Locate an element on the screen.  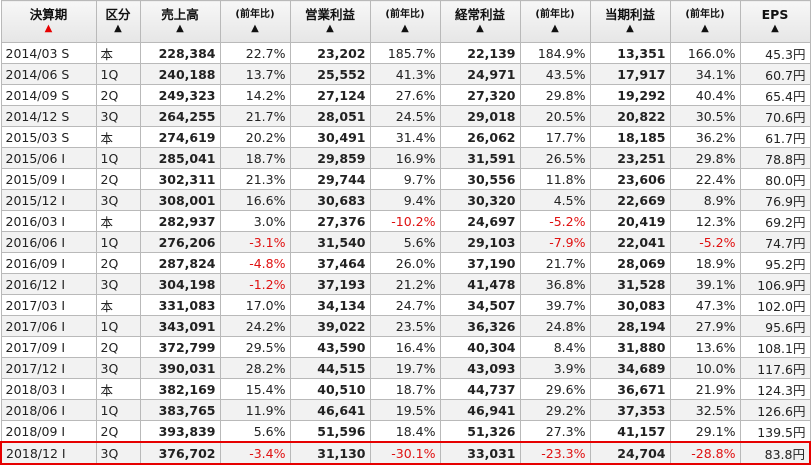
column-header-net-profit-8: 当期利益 ▲ is located at coordinates (630, 21).